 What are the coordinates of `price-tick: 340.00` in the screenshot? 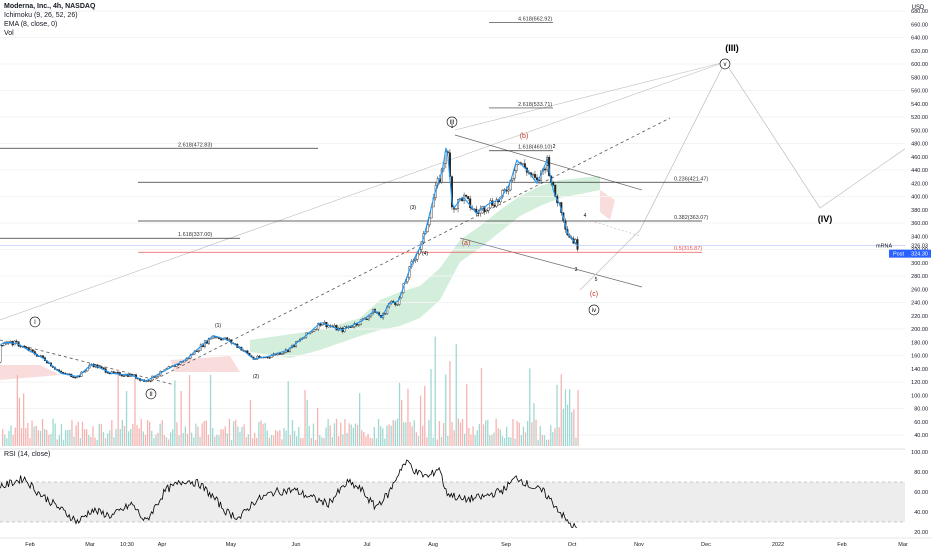 It's located at (919, 237).